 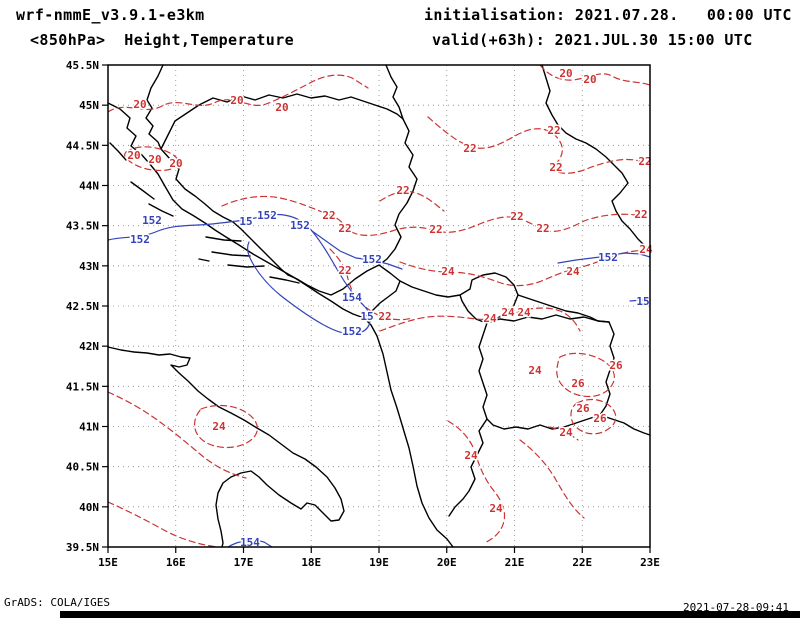 What do you see at coordinates (244, 562) in the screenshot?
I see `x-axis-label: 17E` at bounding box center [244, 562].